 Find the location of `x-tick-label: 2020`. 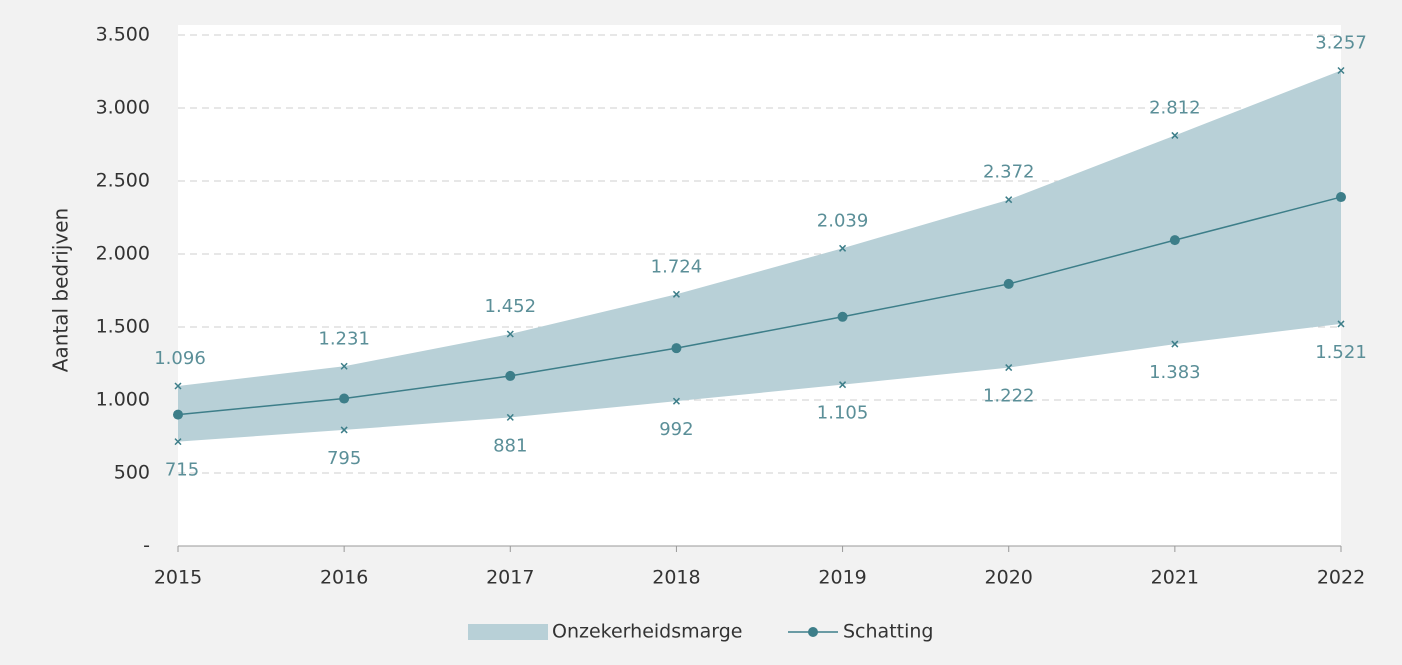

x-tick-label: 2020 is located at coordinates (1009, 578).